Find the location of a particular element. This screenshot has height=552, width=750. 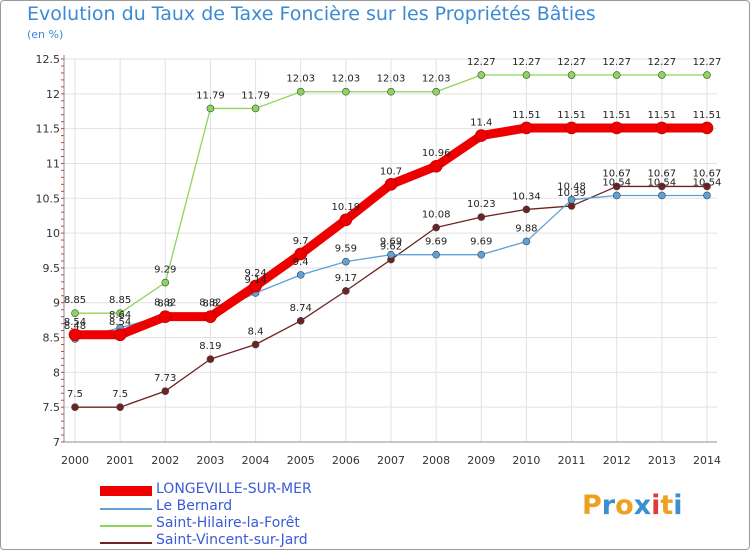

data-label: 9.4 is located at coordinates (301, 262).